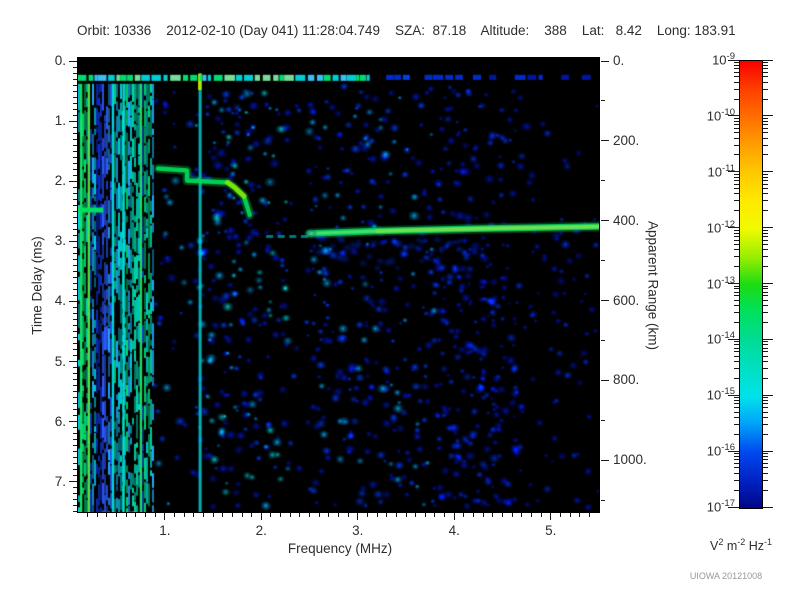 This screenshot has height=600, width=800. I want to click on x-axis-label: Frequency (MHz), so click(340, 548).